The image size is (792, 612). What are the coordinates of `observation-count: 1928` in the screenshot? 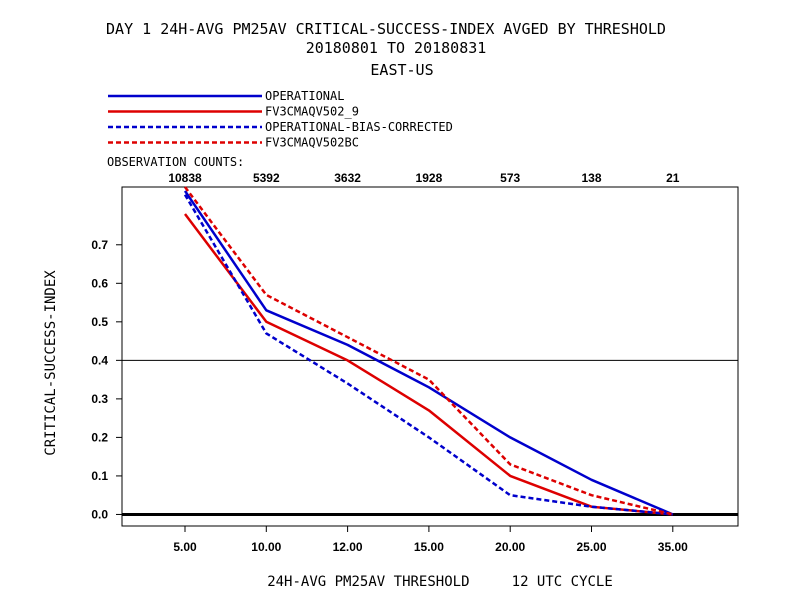 It's located at (429, 178).